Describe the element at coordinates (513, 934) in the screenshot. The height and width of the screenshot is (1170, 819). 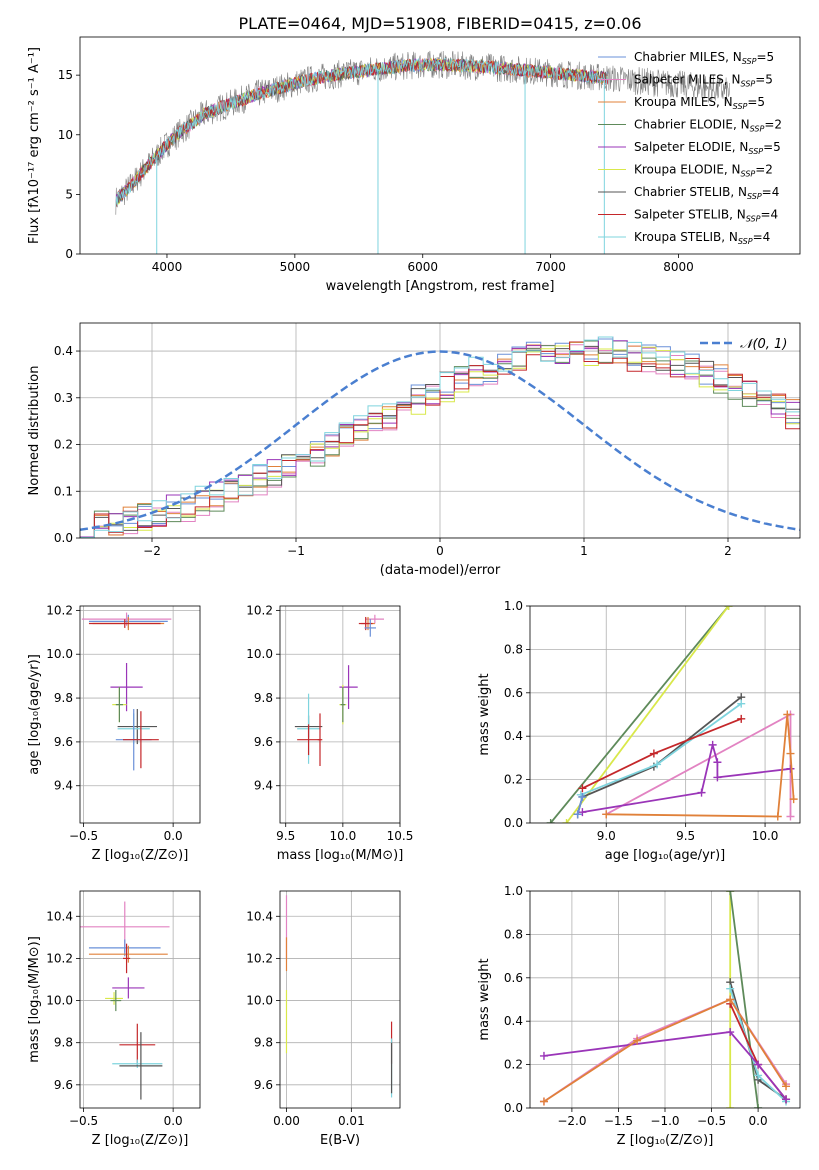
I see `y-tick-label: 0.8` at that location.